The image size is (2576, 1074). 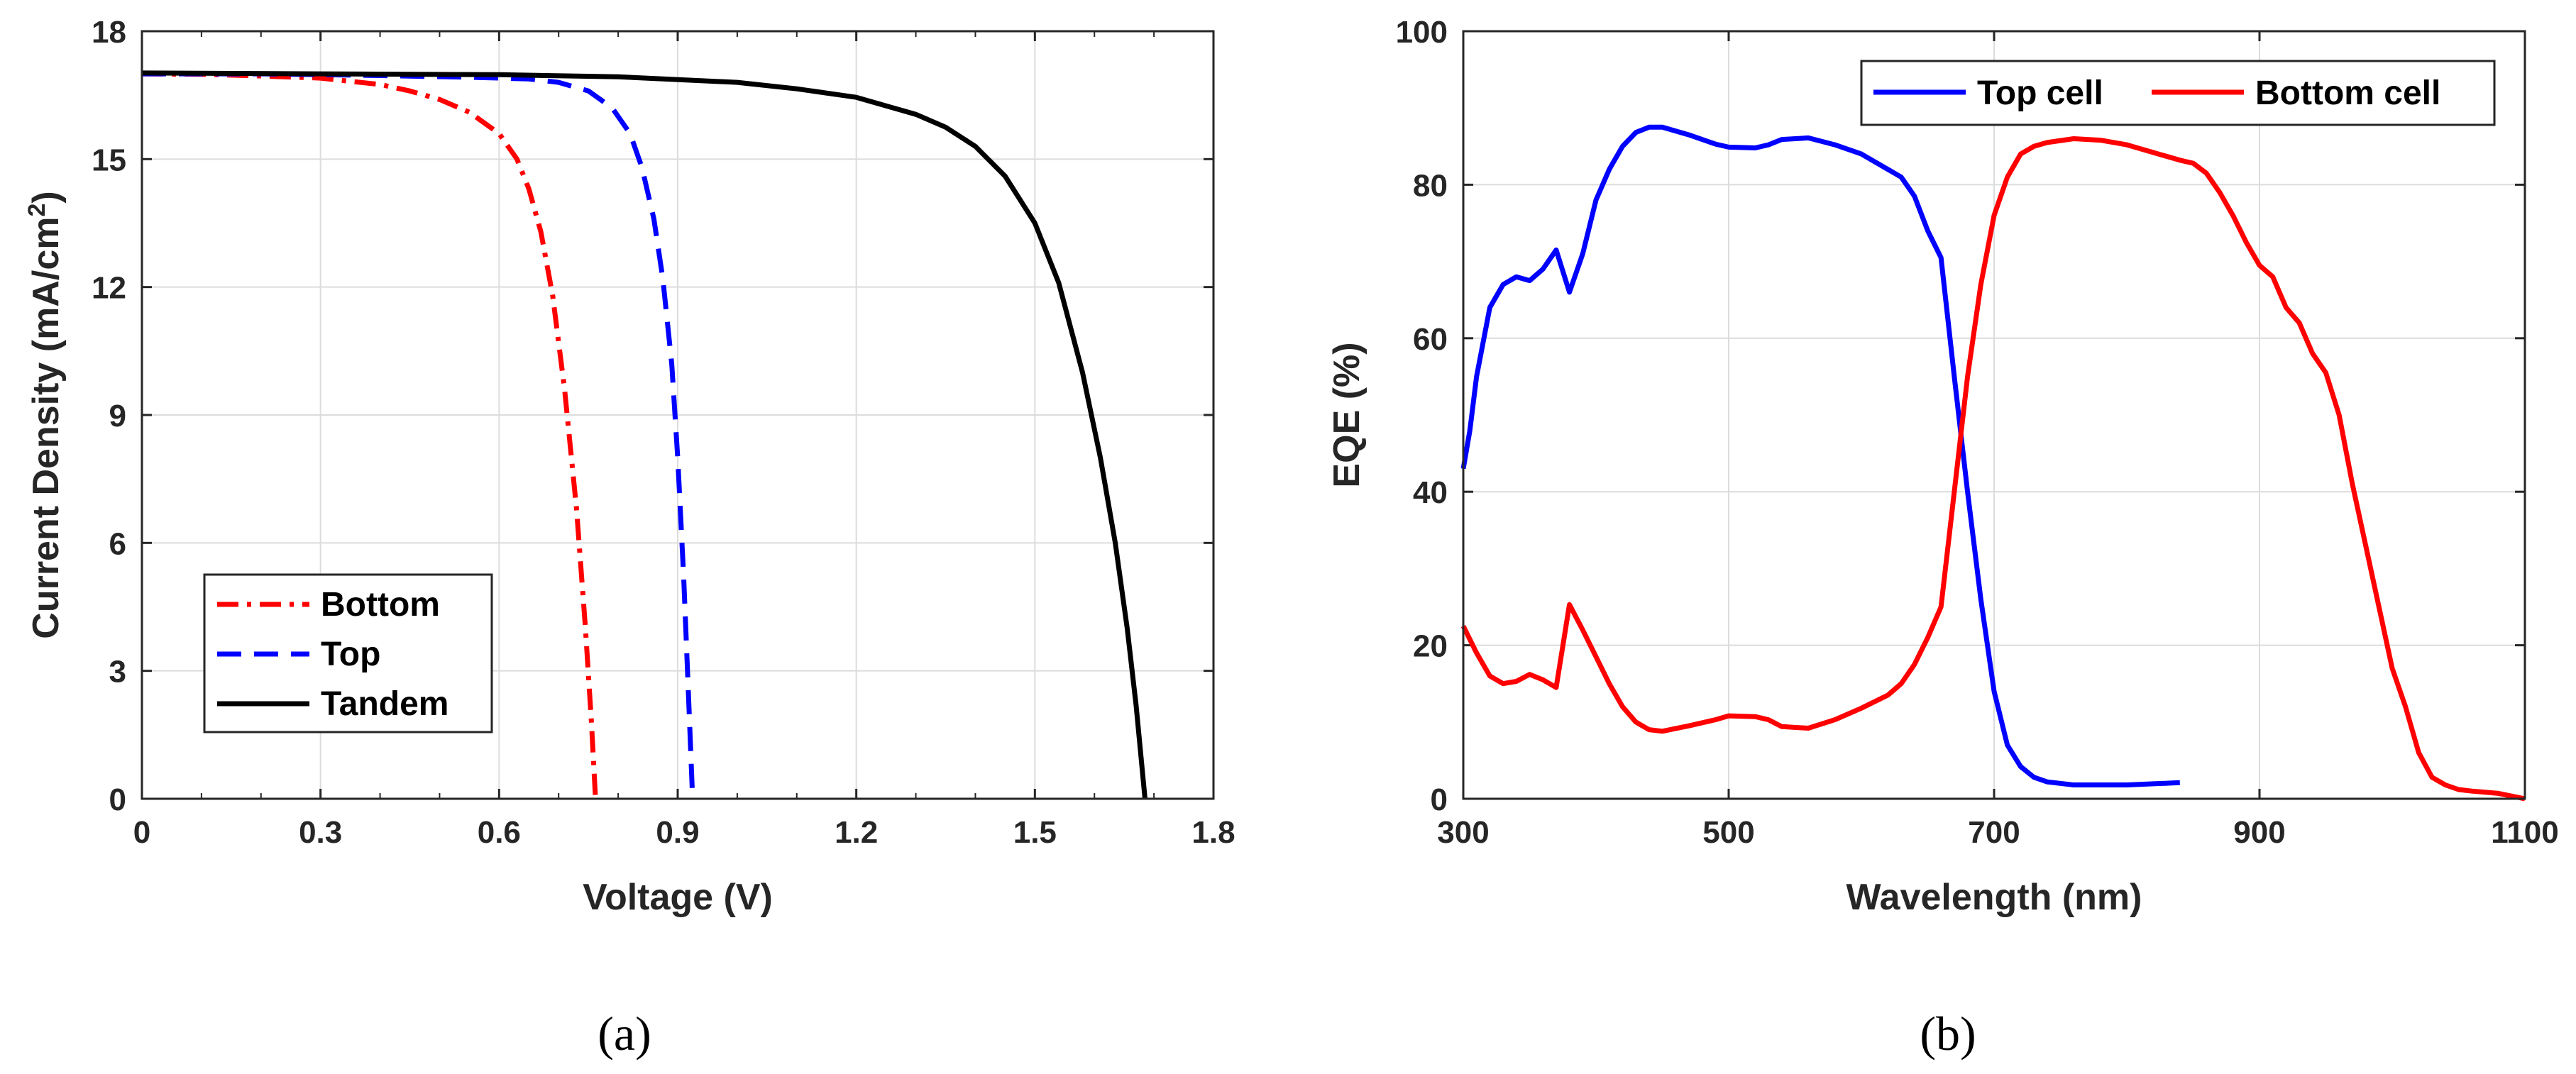 What do you see at coordinates (117, 672) in the screenshot?
I see `chart-a-y-tick-label: 3` at bounding box center [117, 672].